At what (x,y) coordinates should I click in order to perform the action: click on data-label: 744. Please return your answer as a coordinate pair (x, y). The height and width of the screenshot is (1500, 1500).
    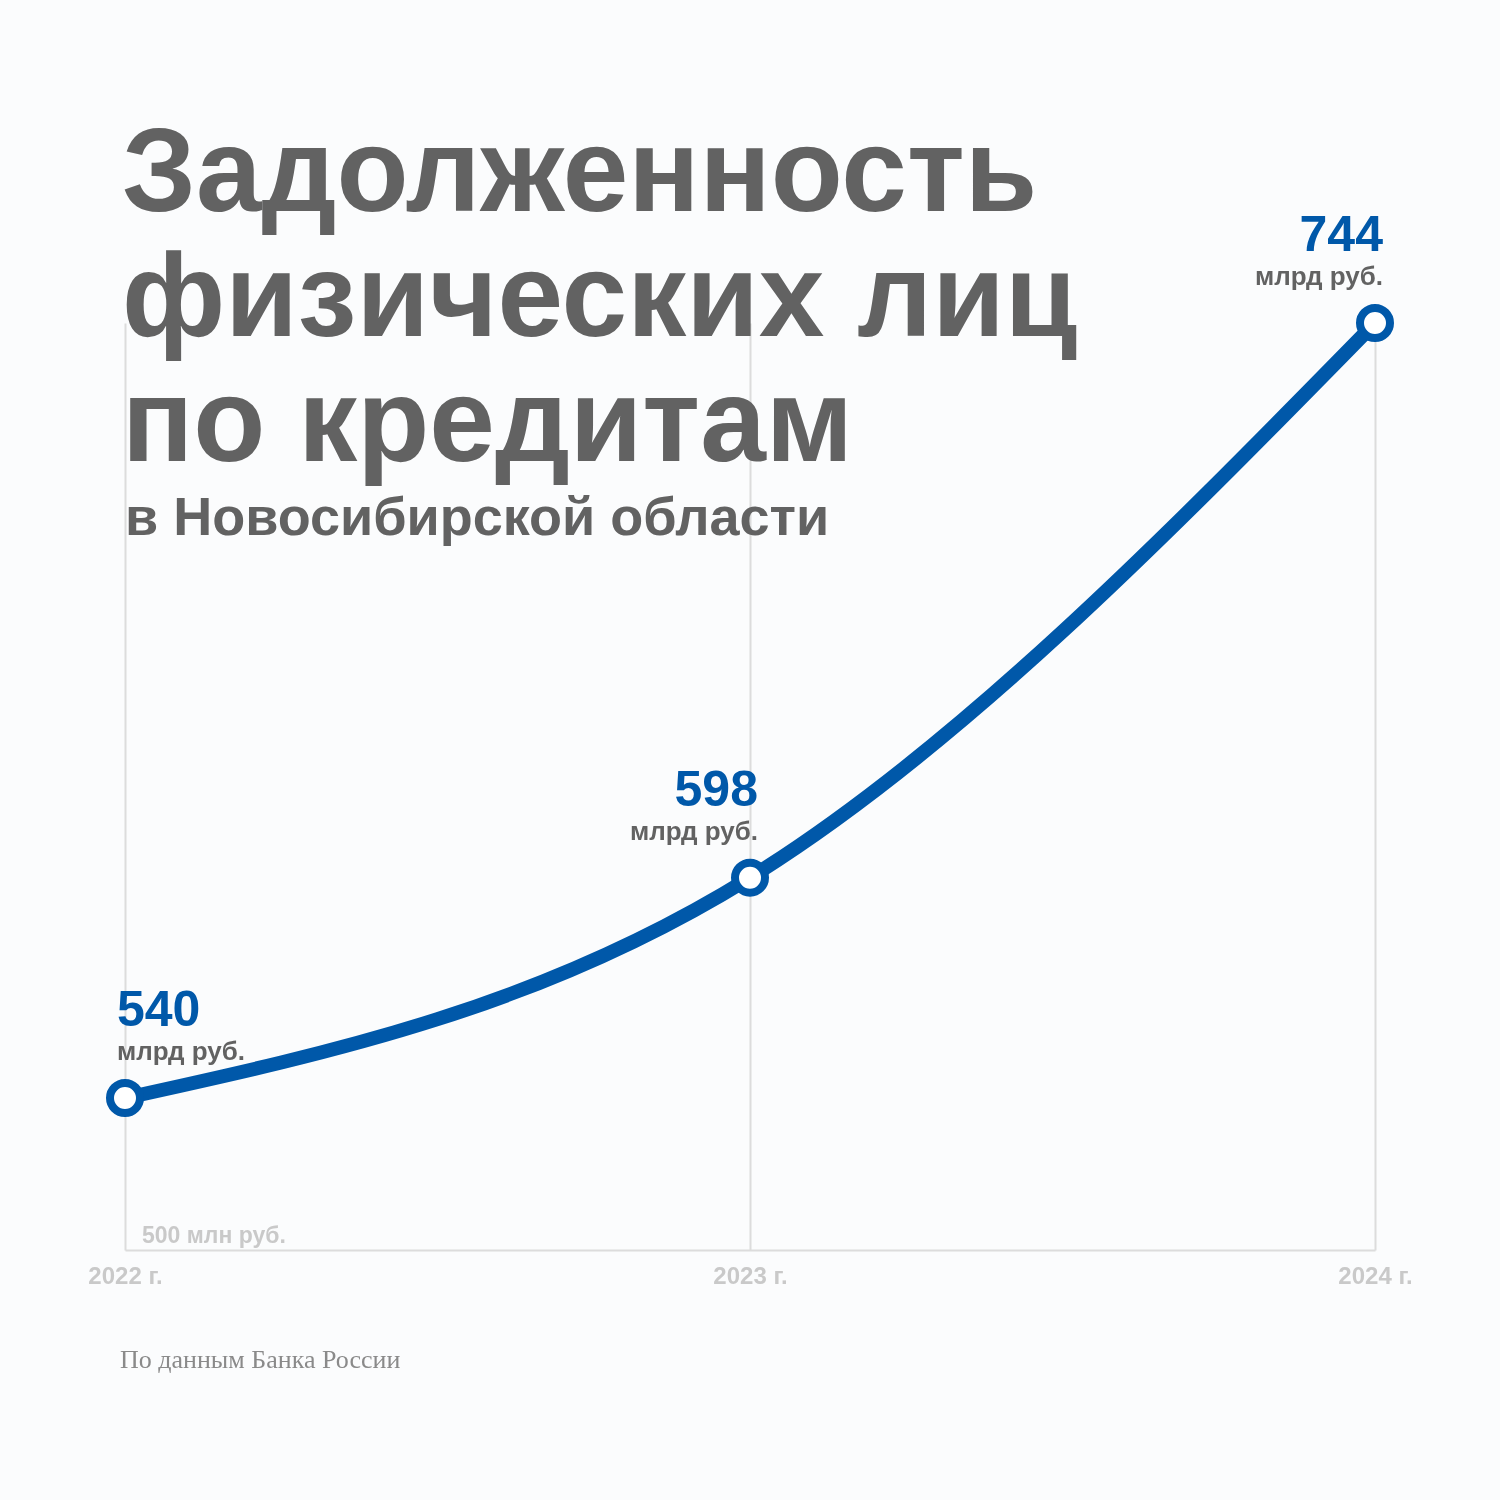
    Looking at the image, I should click on (1341, 234).